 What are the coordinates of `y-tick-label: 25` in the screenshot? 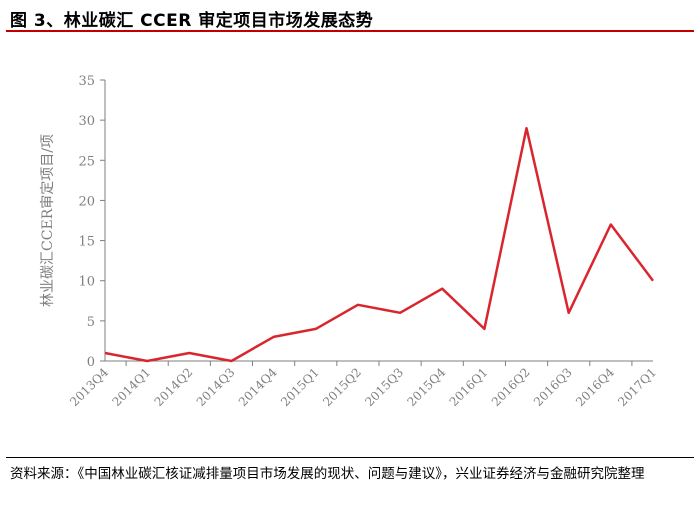 It's located at (86, 161).